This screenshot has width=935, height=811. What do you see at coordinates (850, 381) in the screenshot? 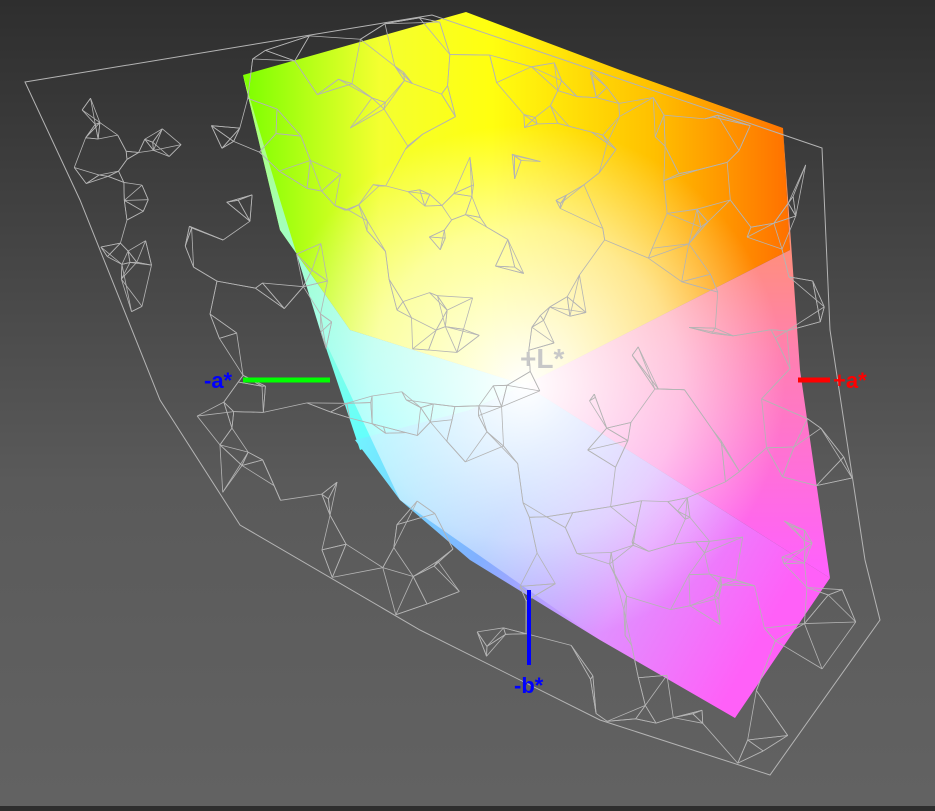
I see `plus-a-axis-label: +a*` at bounding box center [850, 381].